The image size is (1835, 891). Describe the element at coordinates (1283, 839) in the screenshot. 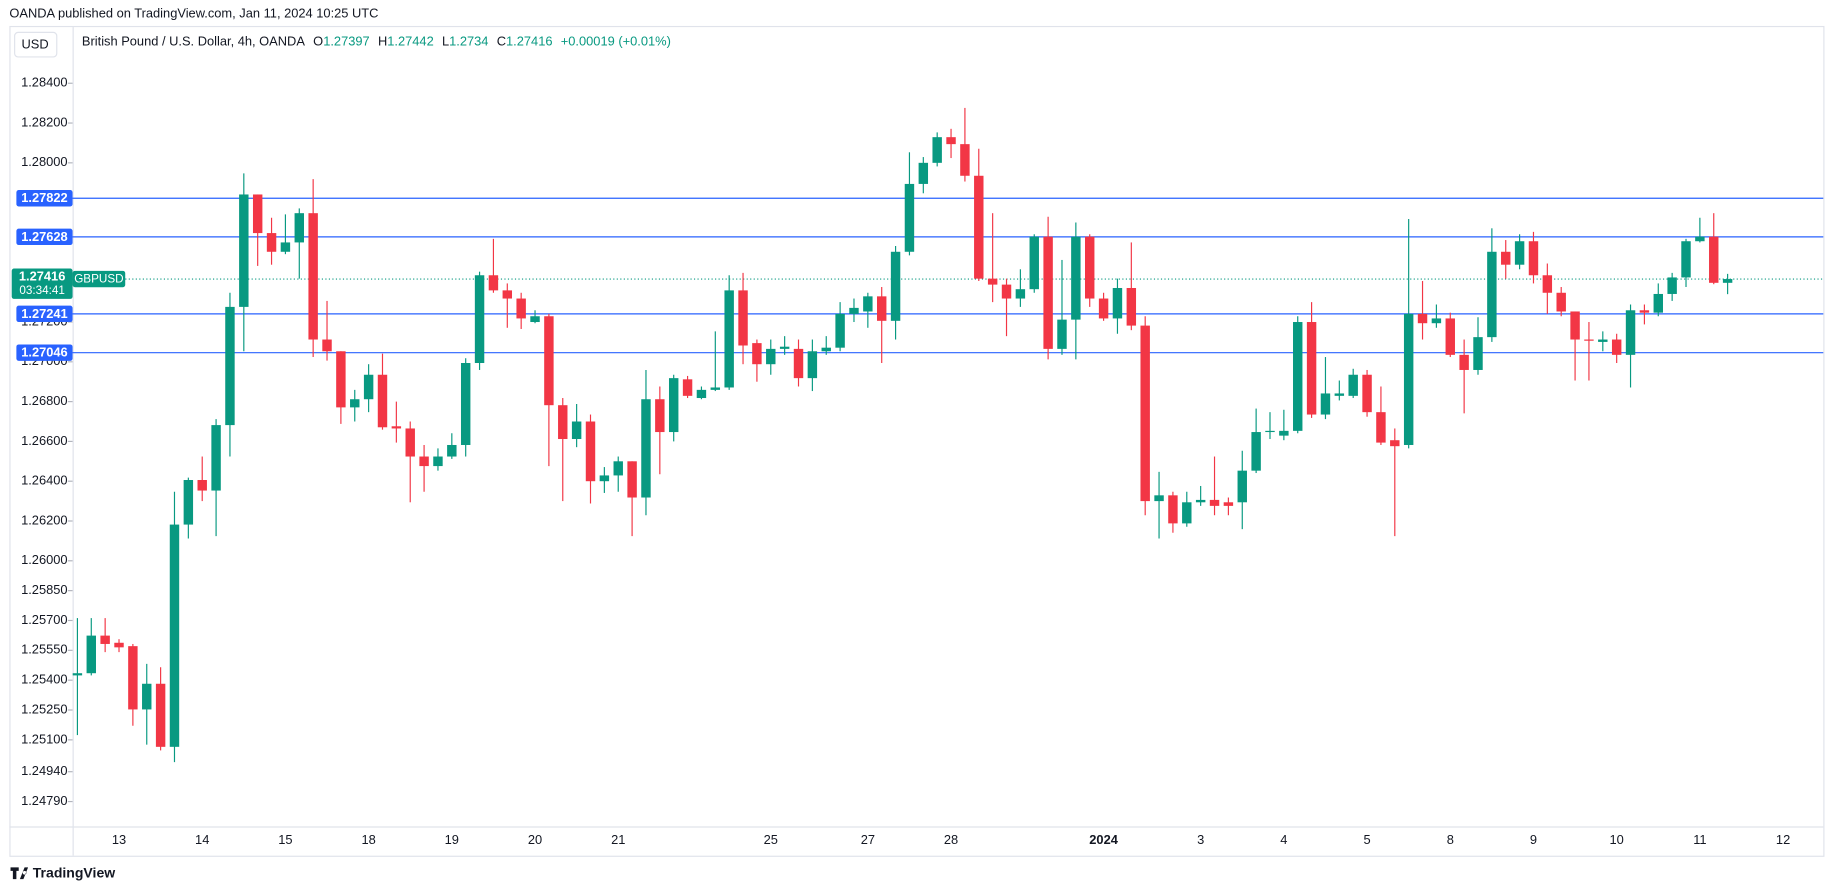

I see `x-tick-label: 4` at that location.